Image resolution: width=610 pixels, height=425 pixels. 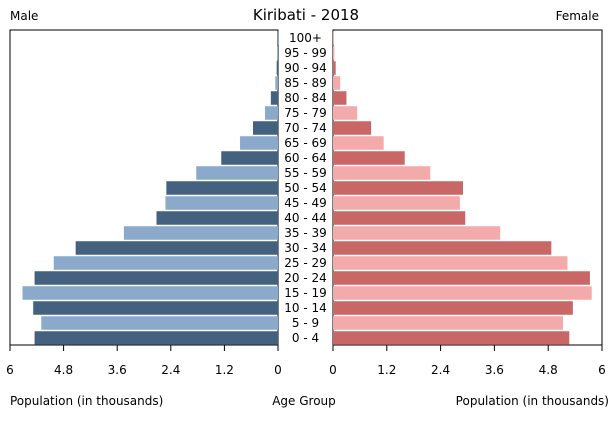 I want to click on age-group-label: 0 - 4, so click(x=305, y=338).